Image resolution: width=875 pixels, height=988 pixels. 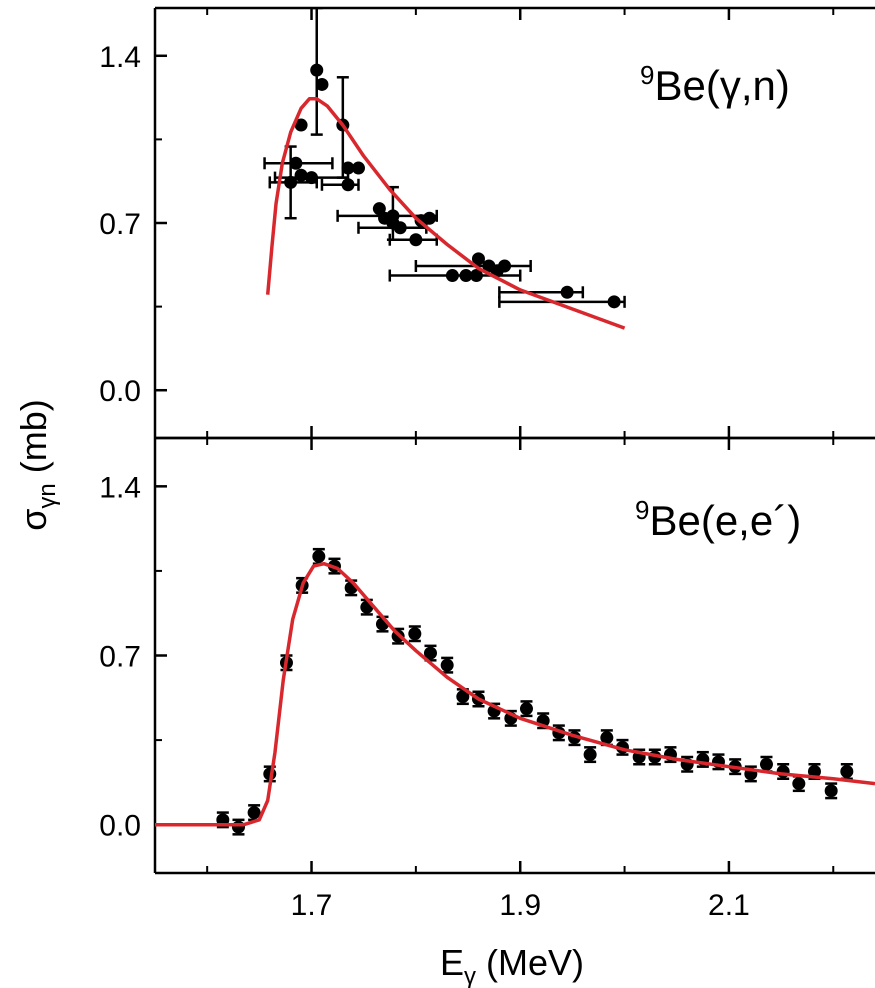 I want to click on panel-label-text: Be(e,e´), so click(x=725, y=520).